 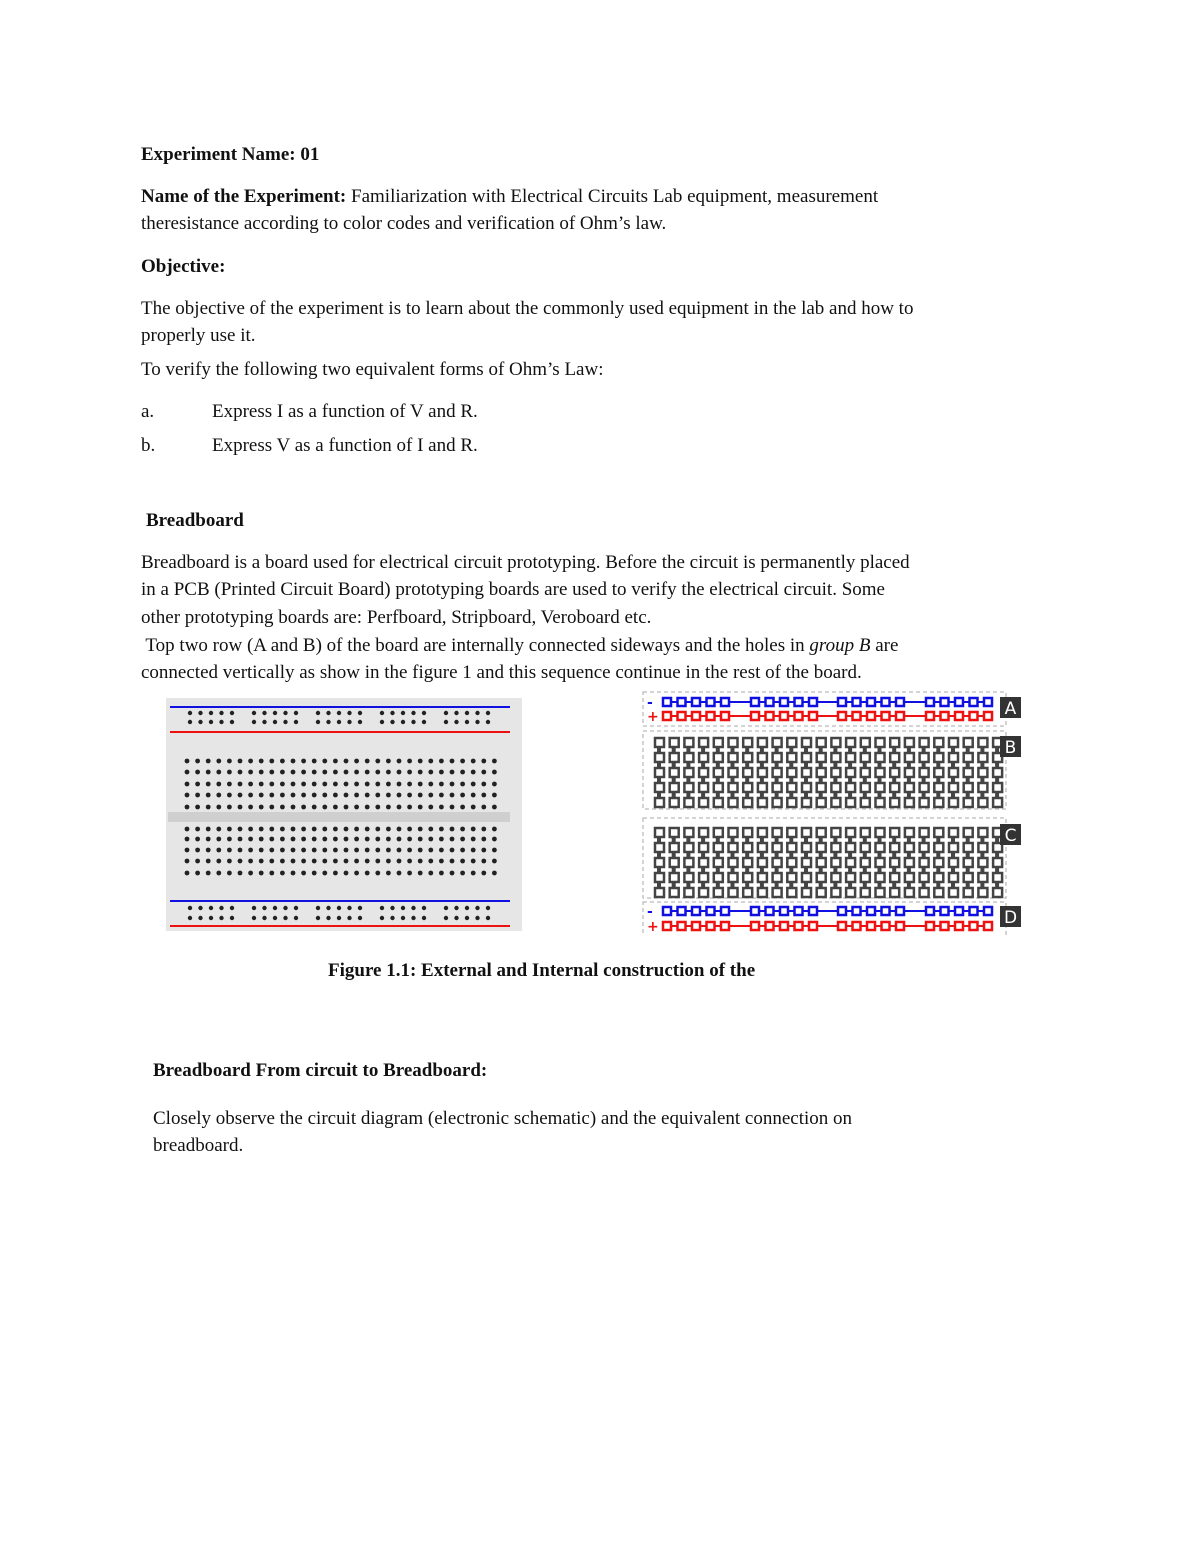 I want to click on label: Experiment Name:, so click(x=218, y=154).